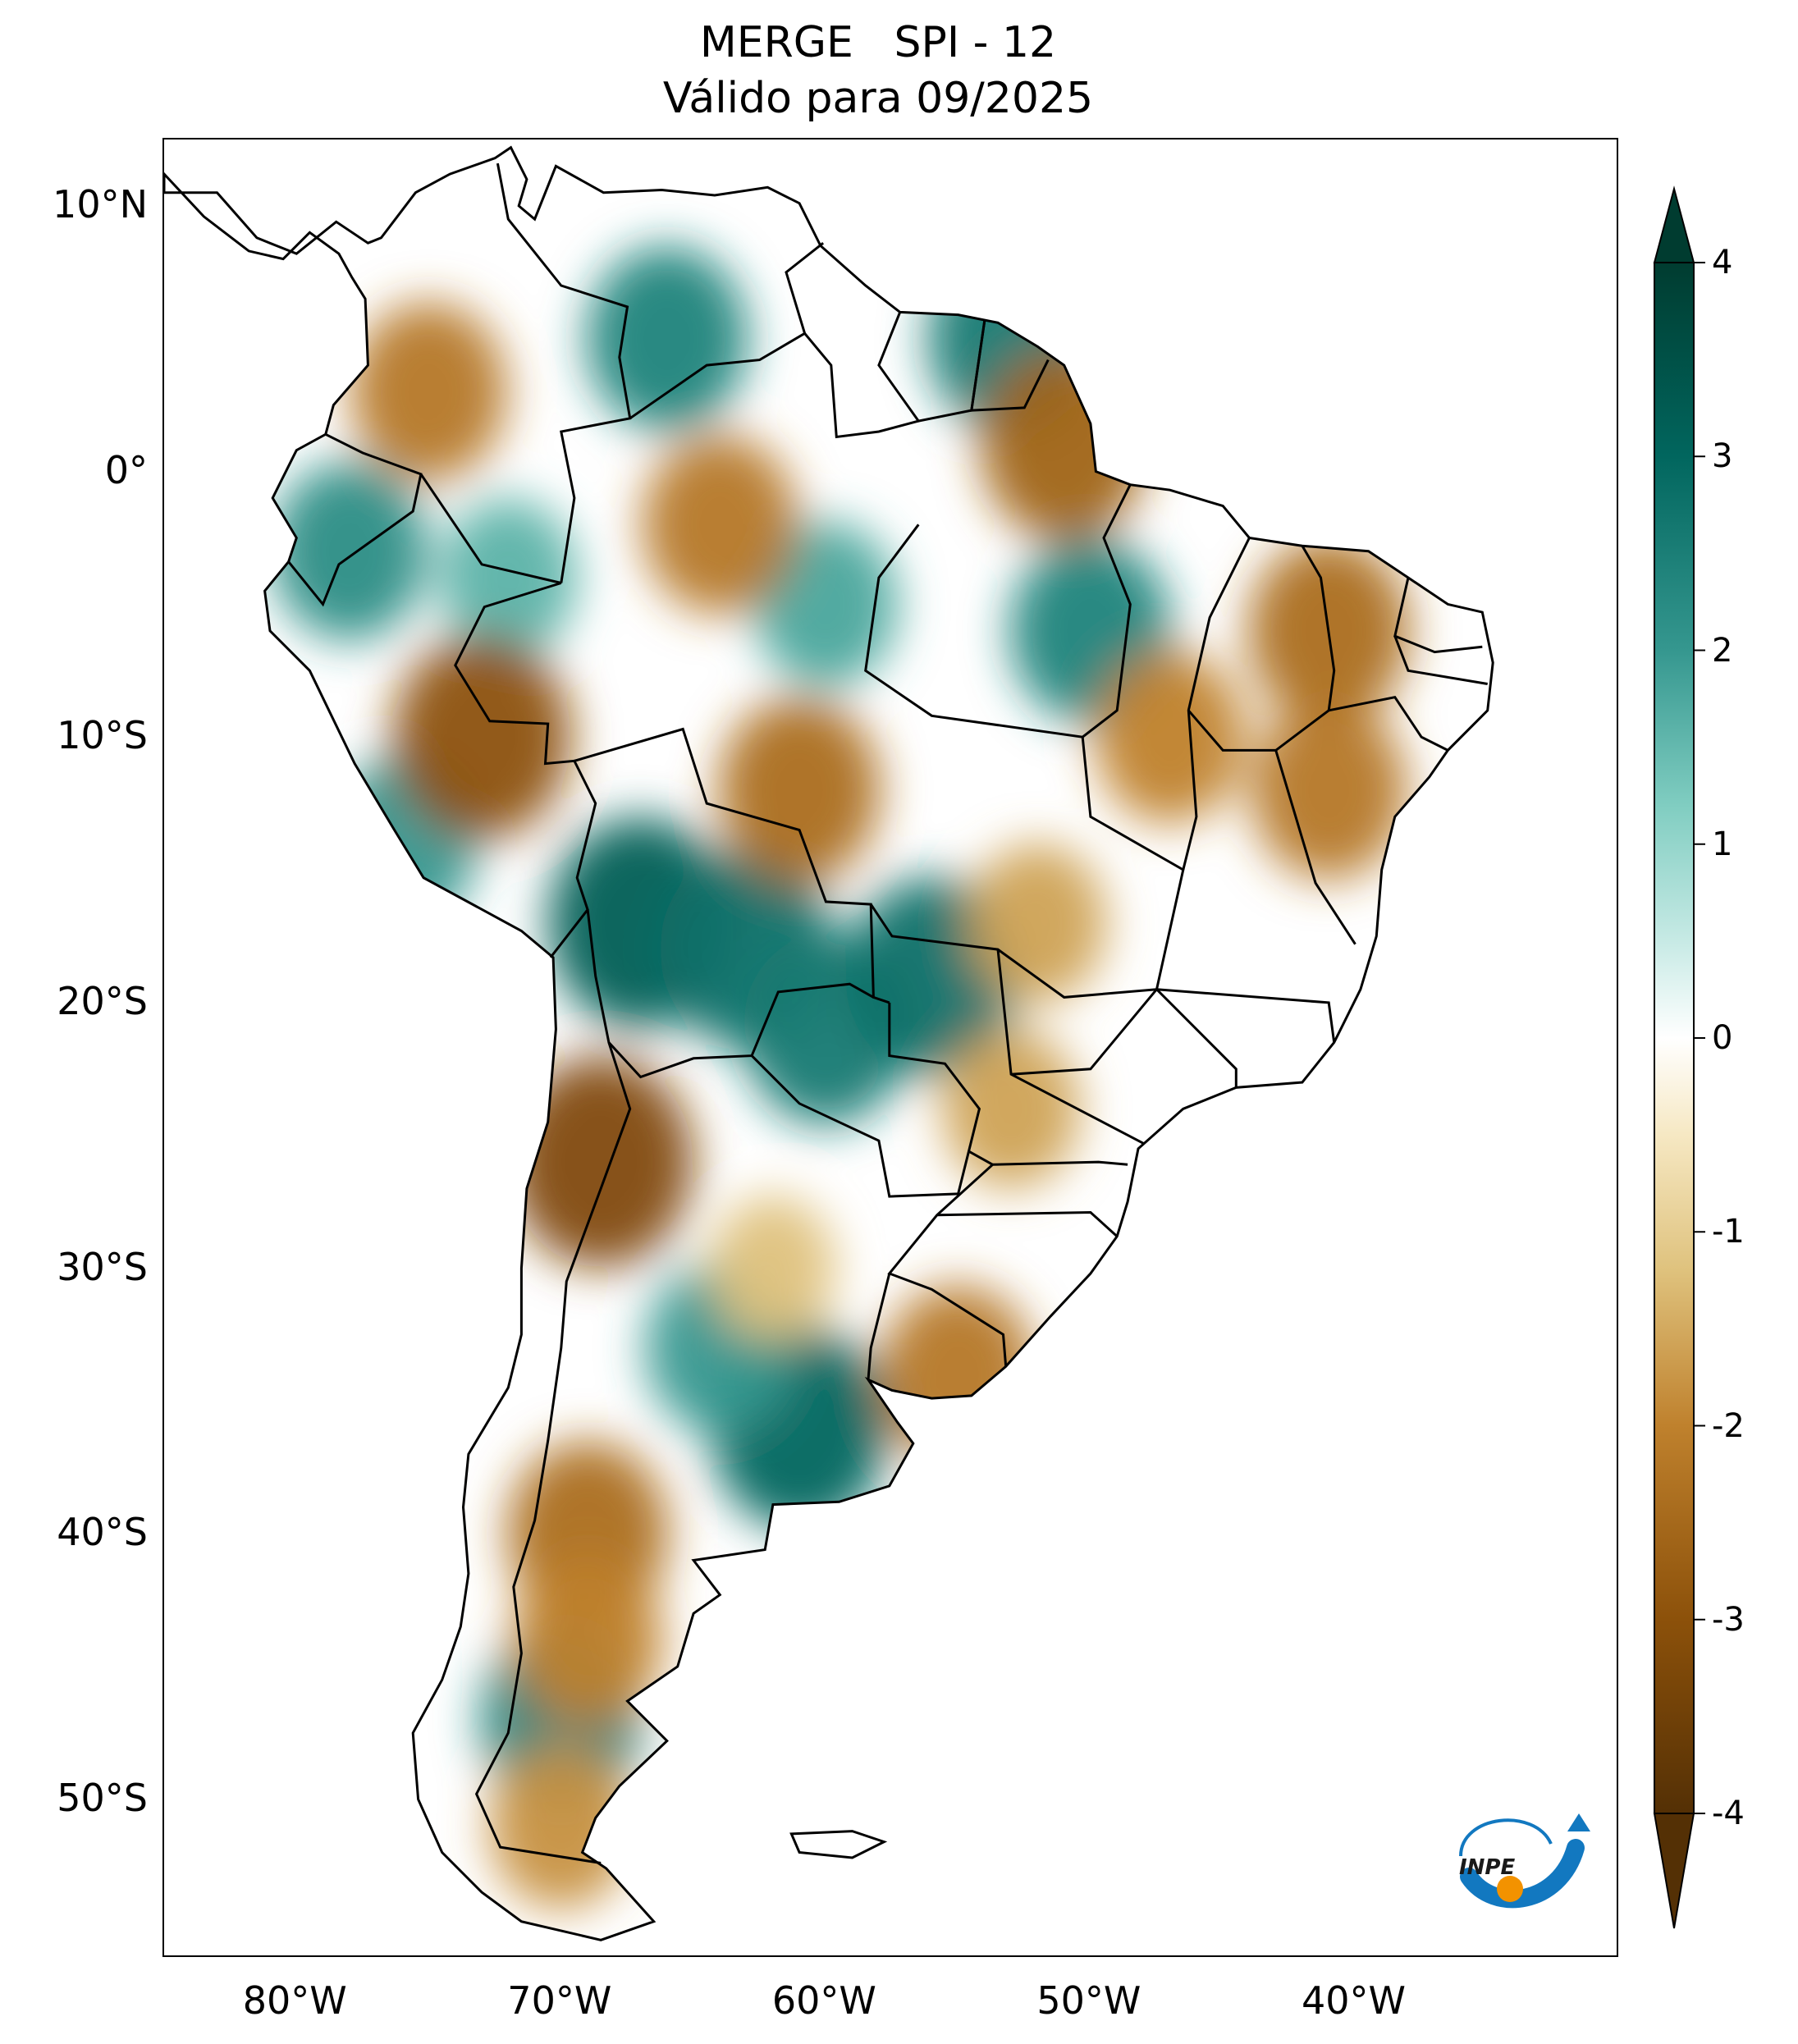  Describe the element at coordinates (1487, 1867) in the screenshot. I see `inpe-logo-text: INPE` at that location.